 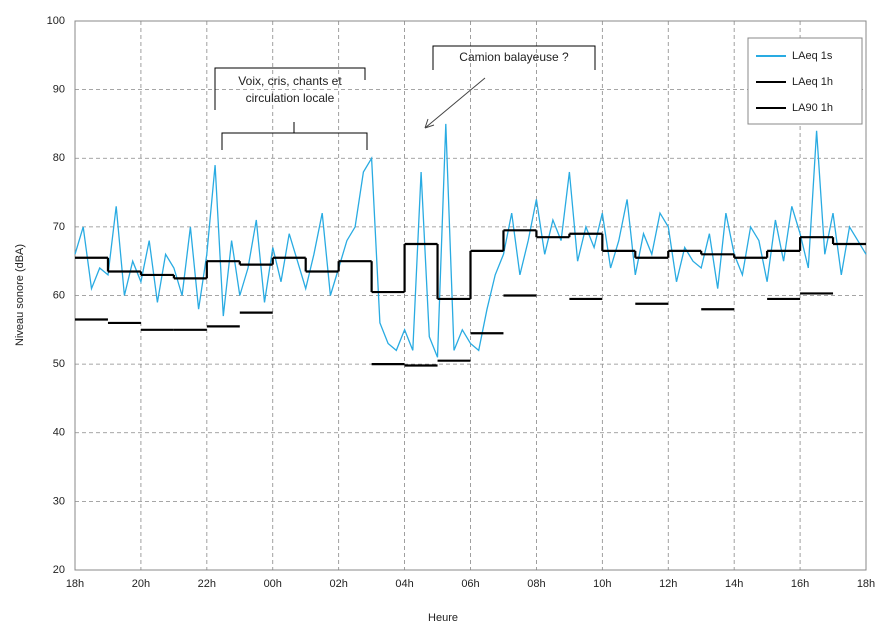 What do you see at coordinates (800, 584) in the screenshot?
I see `x-tick-label: 16h` at bounding box center [800, 584].